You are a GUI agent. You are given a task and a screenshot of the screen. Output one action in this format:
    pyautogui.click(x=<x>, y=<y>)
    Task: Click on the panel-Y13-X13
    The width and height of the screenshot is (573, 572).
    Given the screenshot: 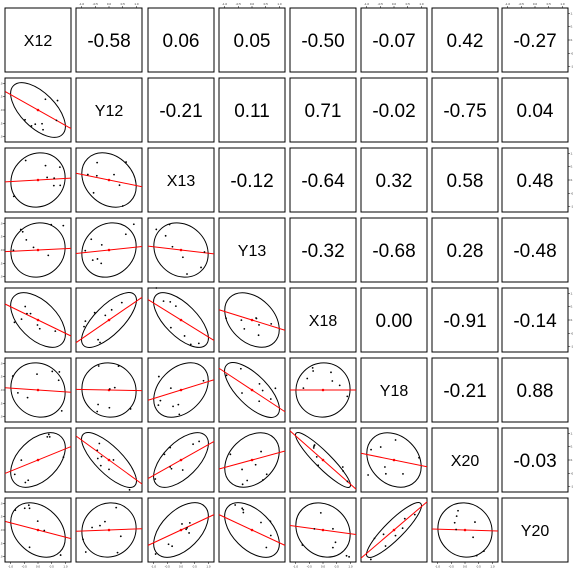 What is the action you would take?
    pyautogui.click(x=181, y=250)
    